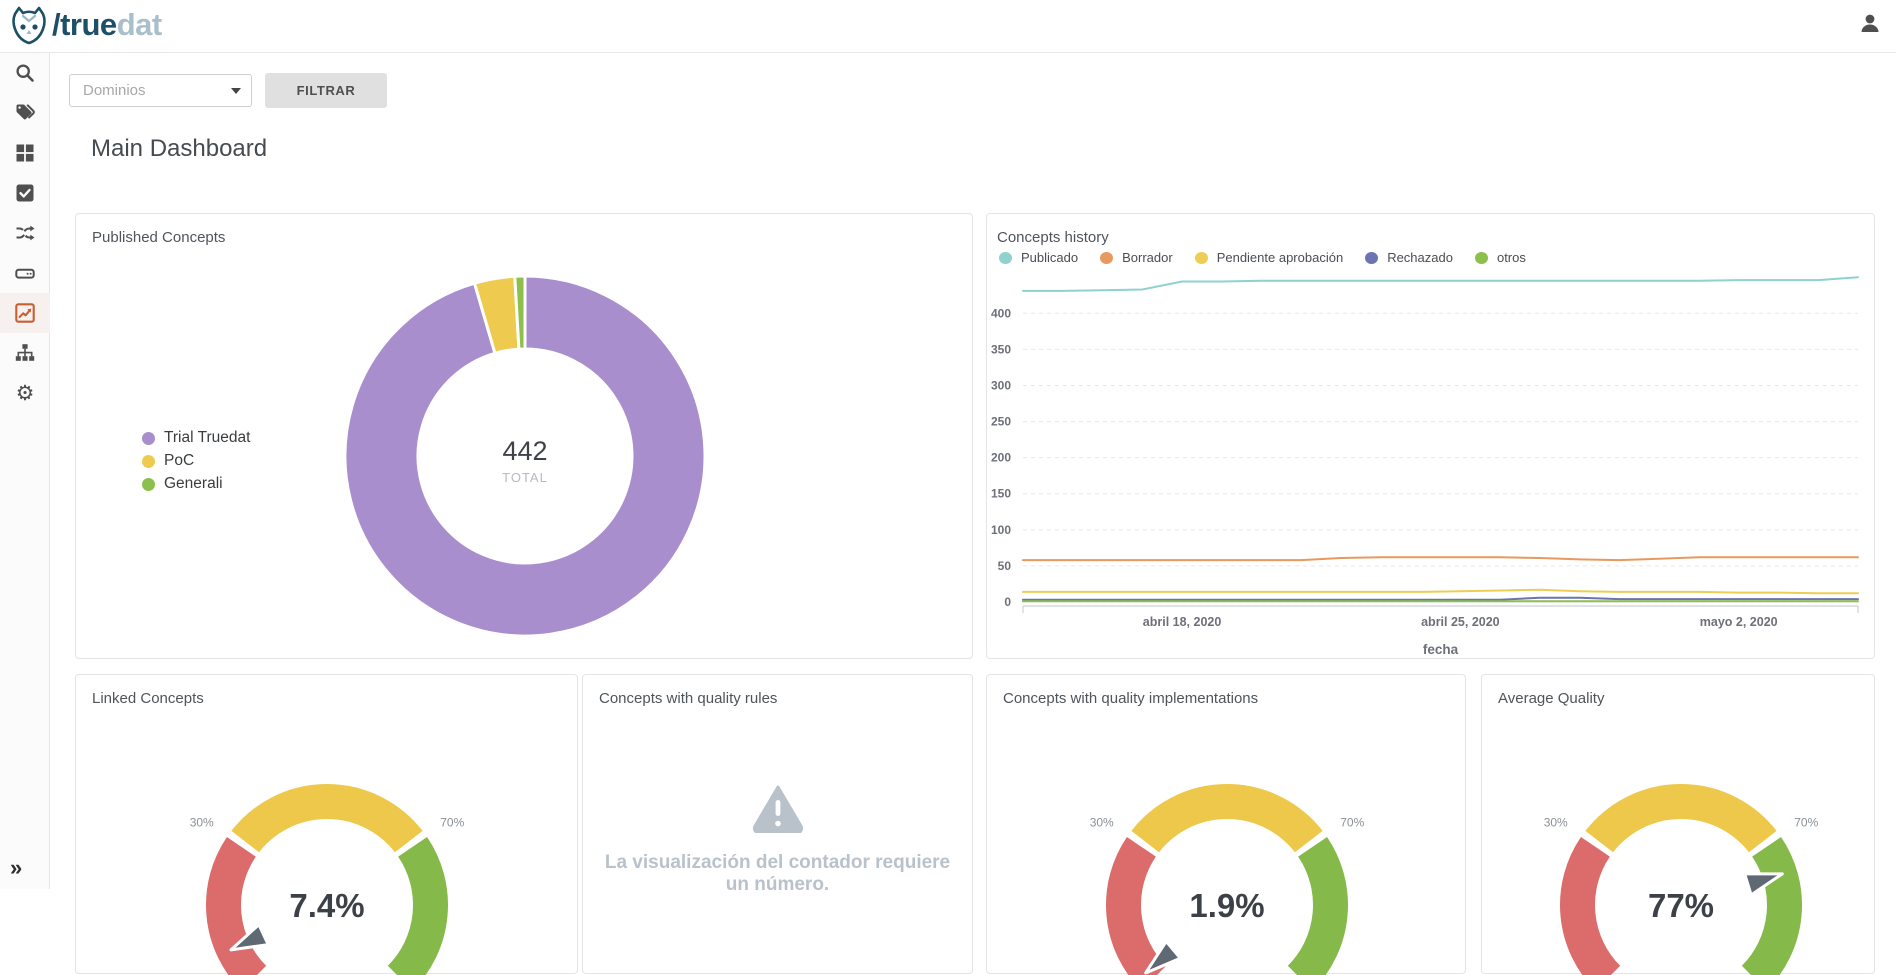  What do you see at coordinates (327, 879) in the screenshot?
I see `linked-concepts-gauge-chart: 30% 70% 7.4%` at bounding box center [327, 879].